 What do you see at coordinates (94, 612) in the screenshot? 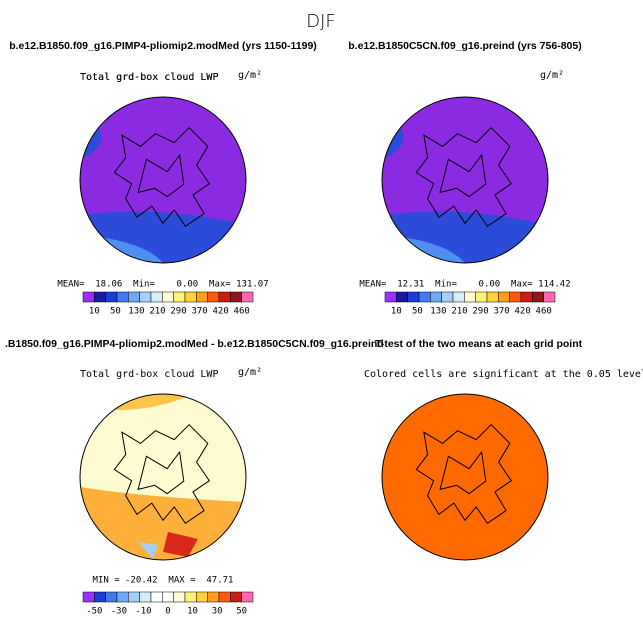
I see `colorbar-label: -50` at bounding box center [94, 612].